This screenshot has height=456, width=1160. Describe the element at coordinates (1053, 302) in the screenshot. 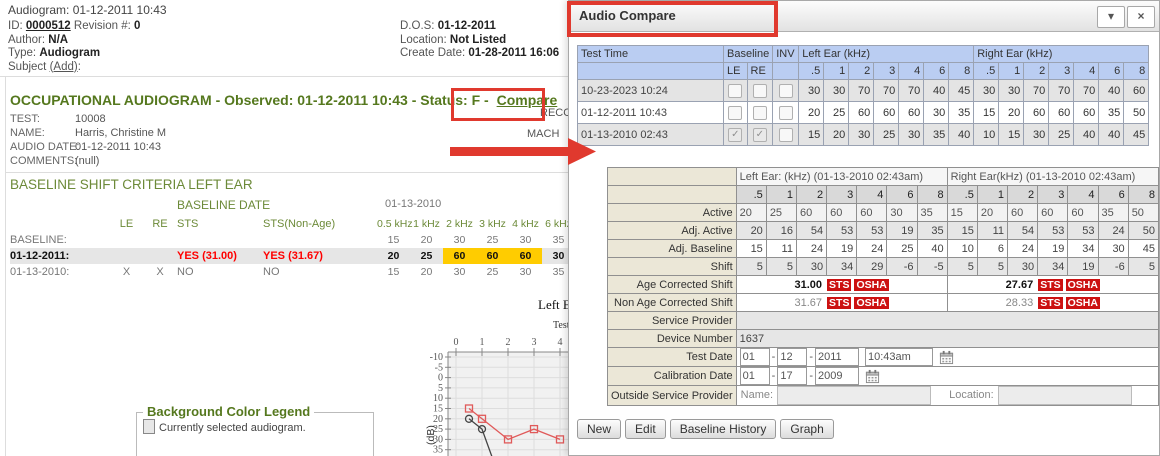

I see `right-shift-cell: 28.33 STS OSHA` at that location.